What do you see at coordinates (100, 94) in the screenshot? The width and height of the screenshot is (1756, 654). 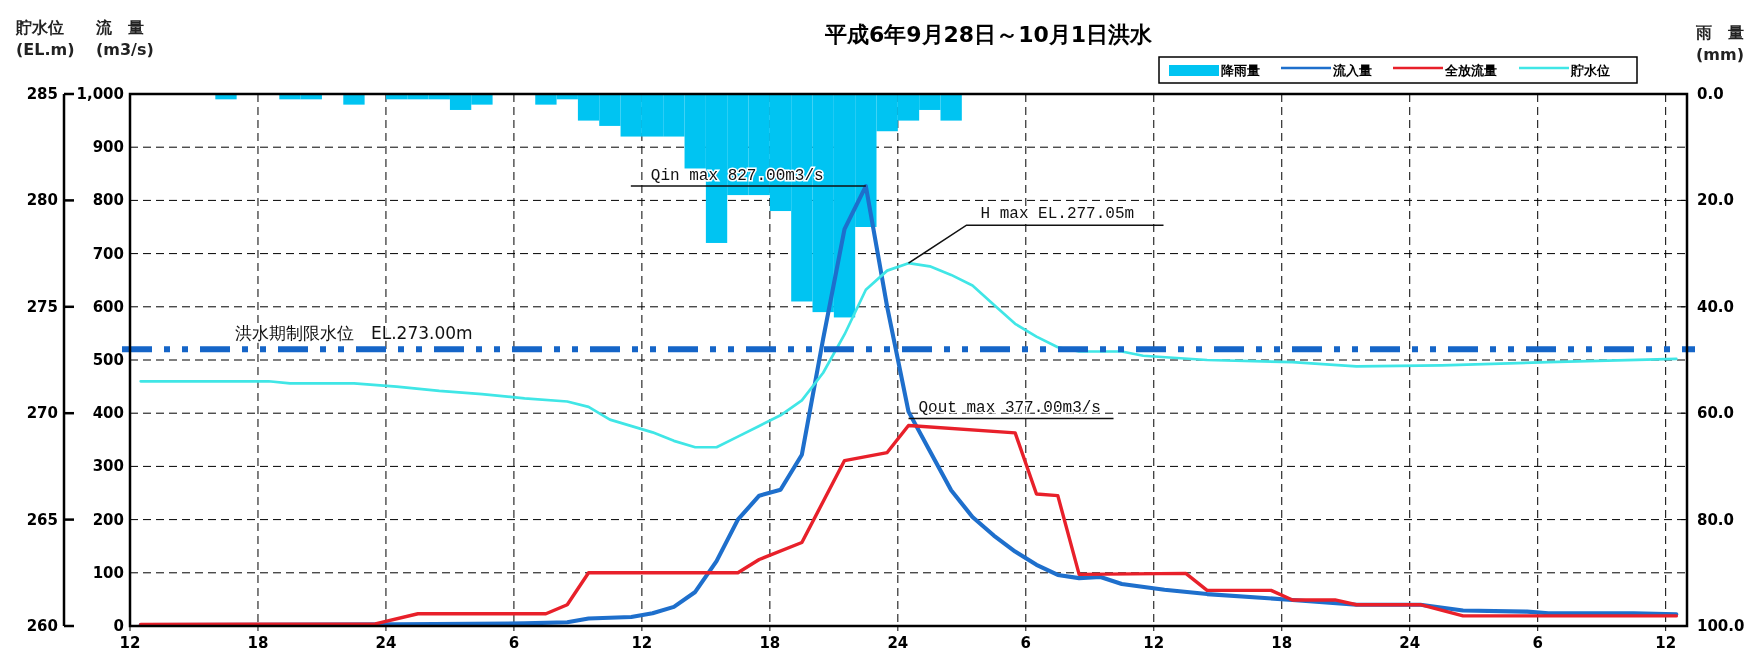 I see `y-tick-label: 1,000` at bounding box center [100, 94].